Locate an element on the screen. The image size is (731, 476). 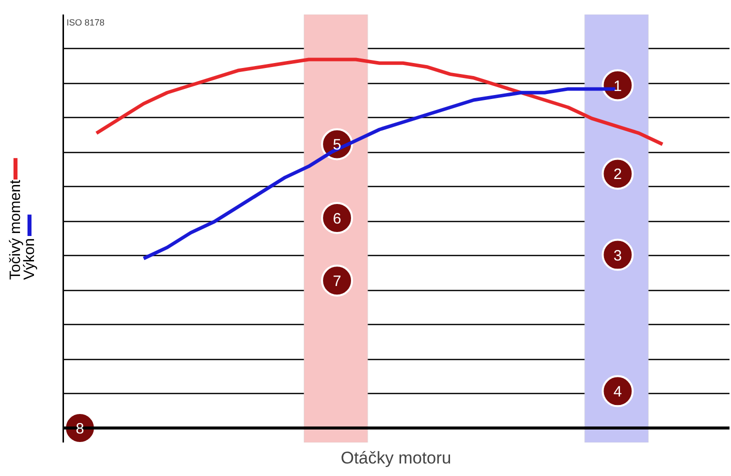
annotation: 4 is located at coordinates (618, 392).